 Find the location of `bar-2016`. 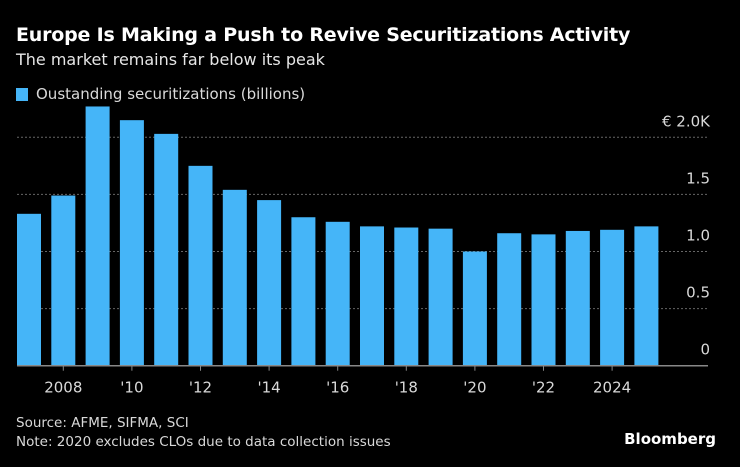

bar-2016 is located at coordinates (337, 293).